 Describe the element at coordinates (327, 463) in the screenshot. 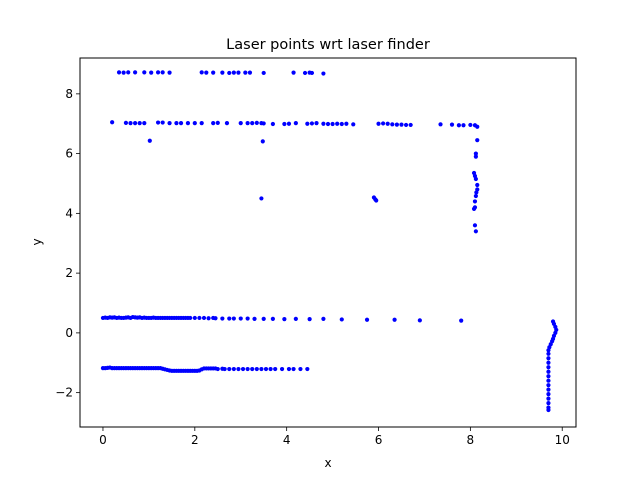

I see `x-axis-label: x` at that location.